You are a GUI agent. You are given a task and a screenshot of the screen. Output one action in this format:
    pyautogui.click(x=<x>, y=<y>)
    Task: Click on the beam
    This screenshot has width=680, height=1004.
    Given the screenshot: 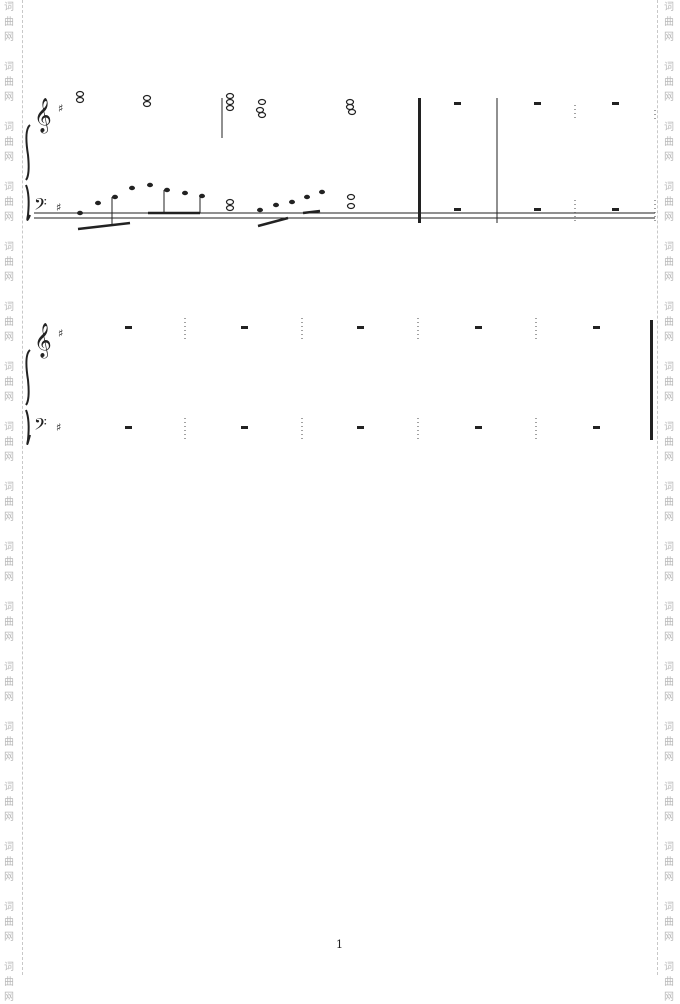 What is the action you would take?
    pyautogui.click(x=311, y=212)
    